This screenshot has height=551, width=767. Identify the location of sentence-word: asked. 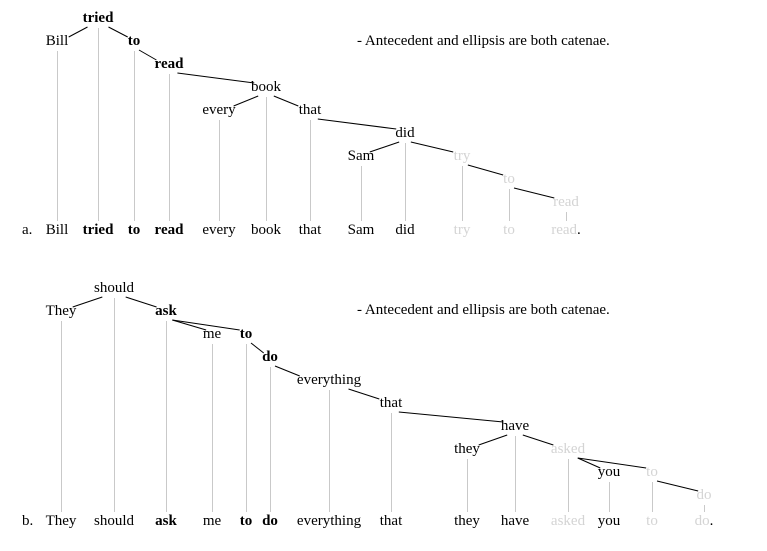
(568, 521).